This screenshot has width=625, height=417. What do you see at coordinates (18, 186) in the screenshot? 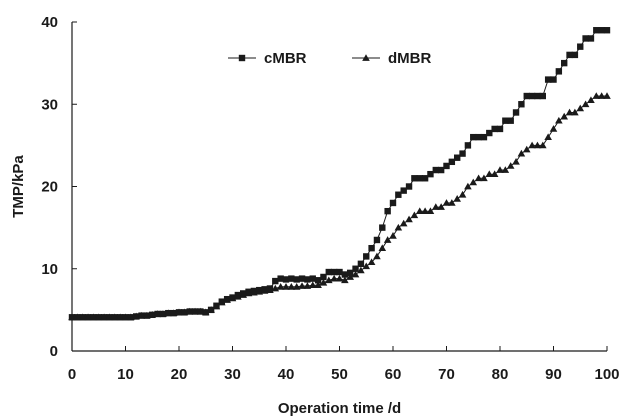
I see `y-axis-title: TMP/kPa` at bounding box center [18, 186].